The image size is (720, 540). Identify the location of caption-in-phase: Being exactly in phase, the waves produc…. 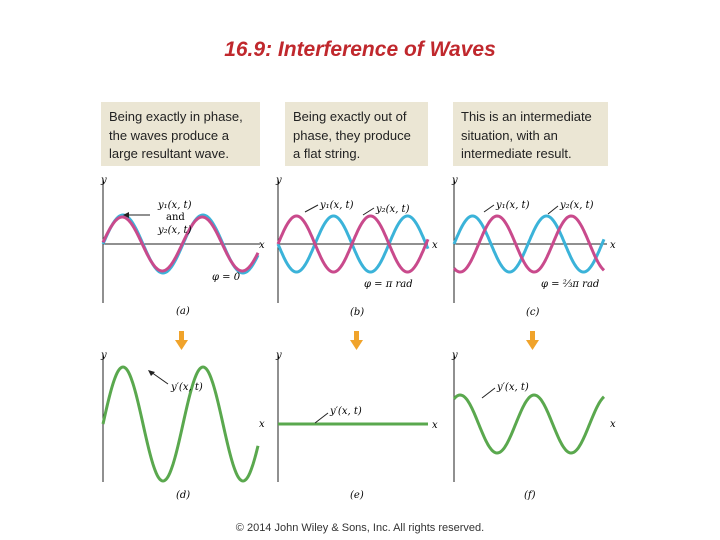
(180, 134).